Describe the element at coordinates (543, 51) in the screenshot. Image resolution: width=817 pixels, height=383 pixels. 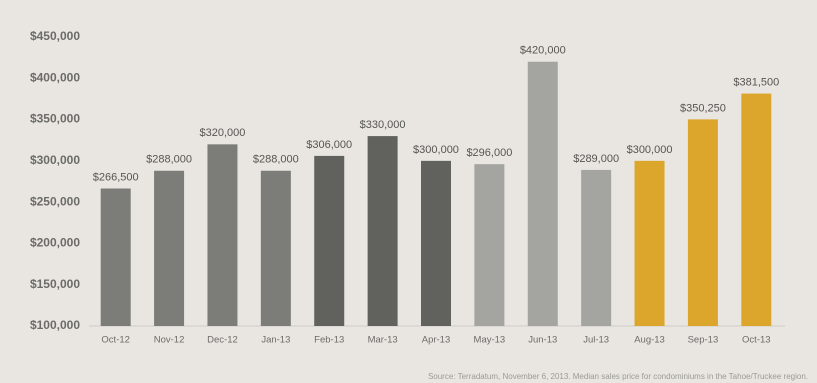
I see `value-label: $420,000` at that location.